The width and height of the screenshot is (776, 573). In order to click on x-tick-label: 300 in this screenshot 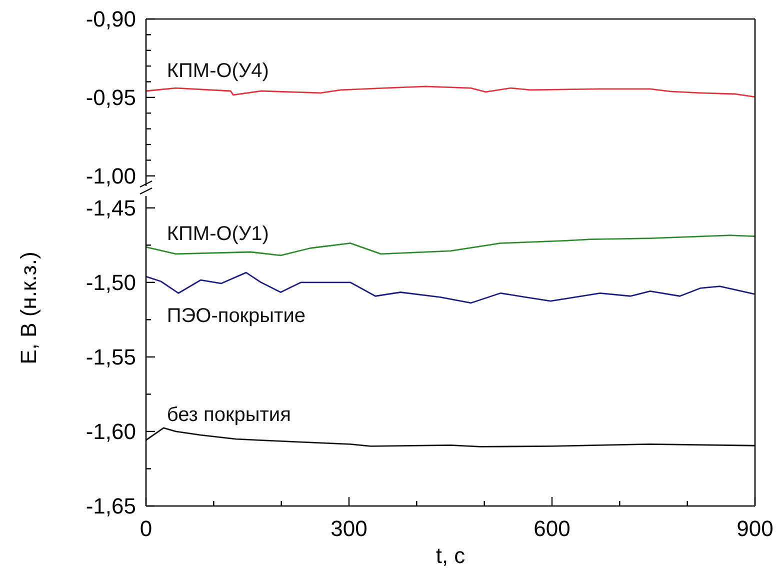, I will do `click(349, 528)`.